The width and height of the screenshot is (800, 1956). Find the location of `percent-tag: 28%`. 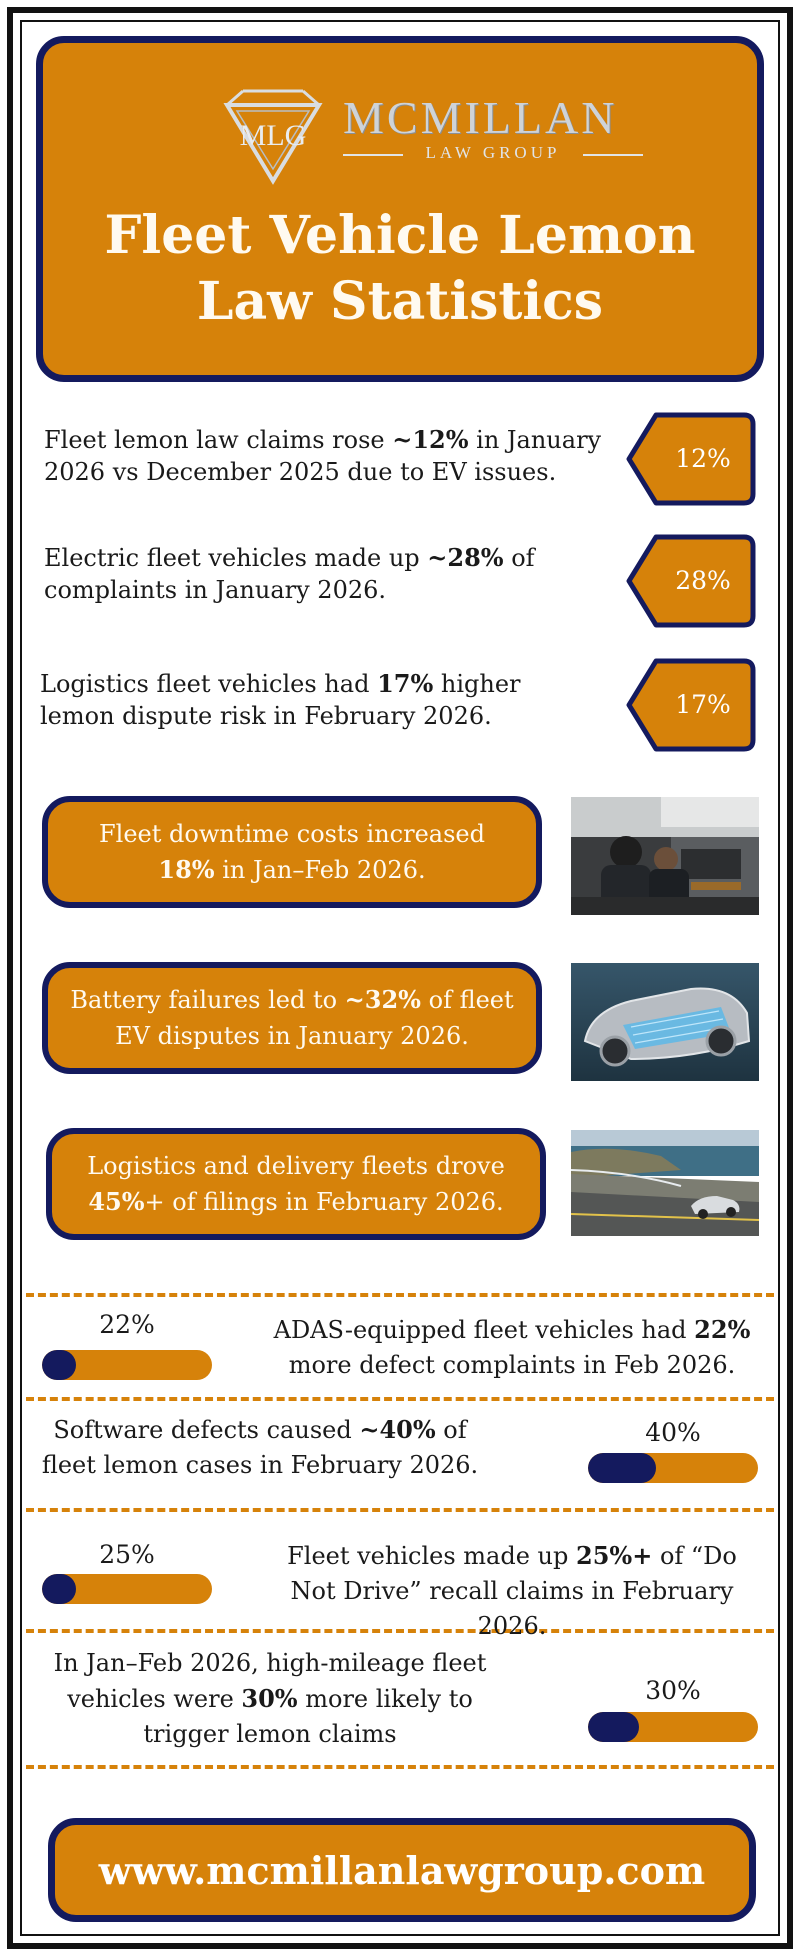

percent-tag: 28% is located at coordinates (691, 581).